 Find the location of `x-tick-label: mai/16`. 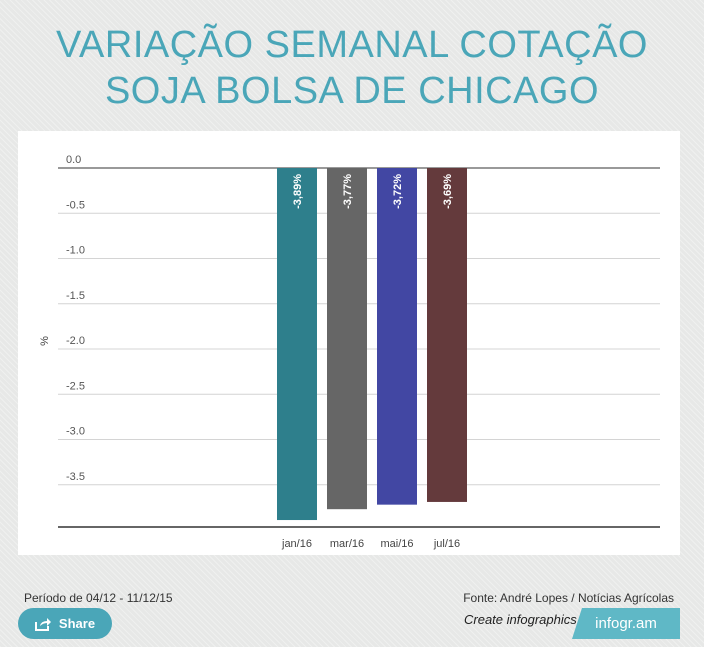

x-tick-label: mai/16 is located at coordinates (396, 544).